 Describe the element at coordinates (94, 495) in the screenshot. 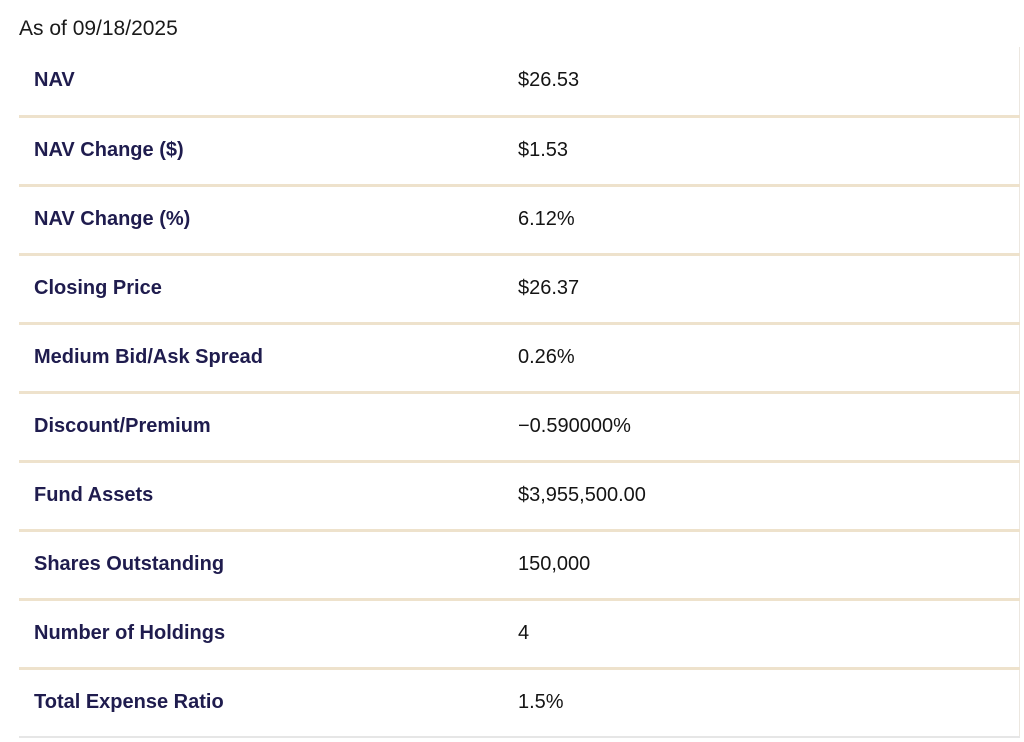

I see `row-label: Fund Assets` at that location.